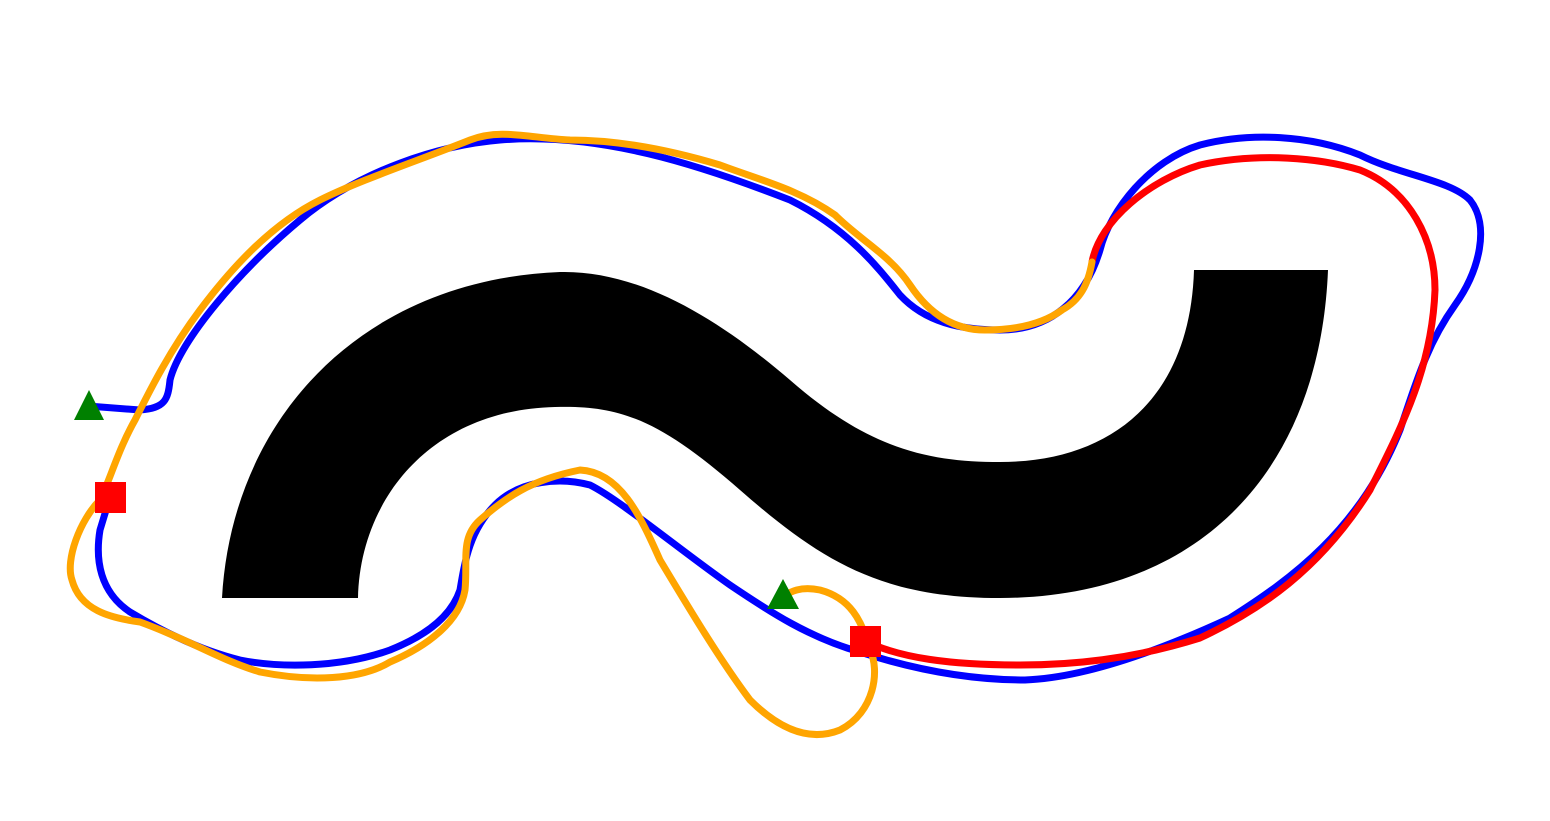 This screenshot has height=821, width=1550. I want to click on start-marker-center, so click(783, 594).